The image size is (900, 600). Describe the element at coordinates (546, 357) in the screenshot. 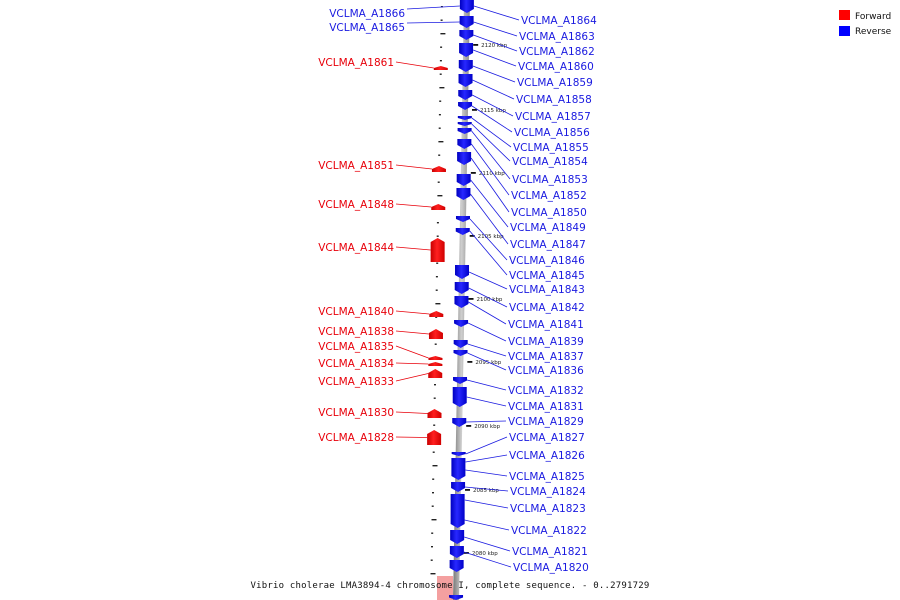

I see `reverse-gene-label: VCLMA_A1837` at that location.